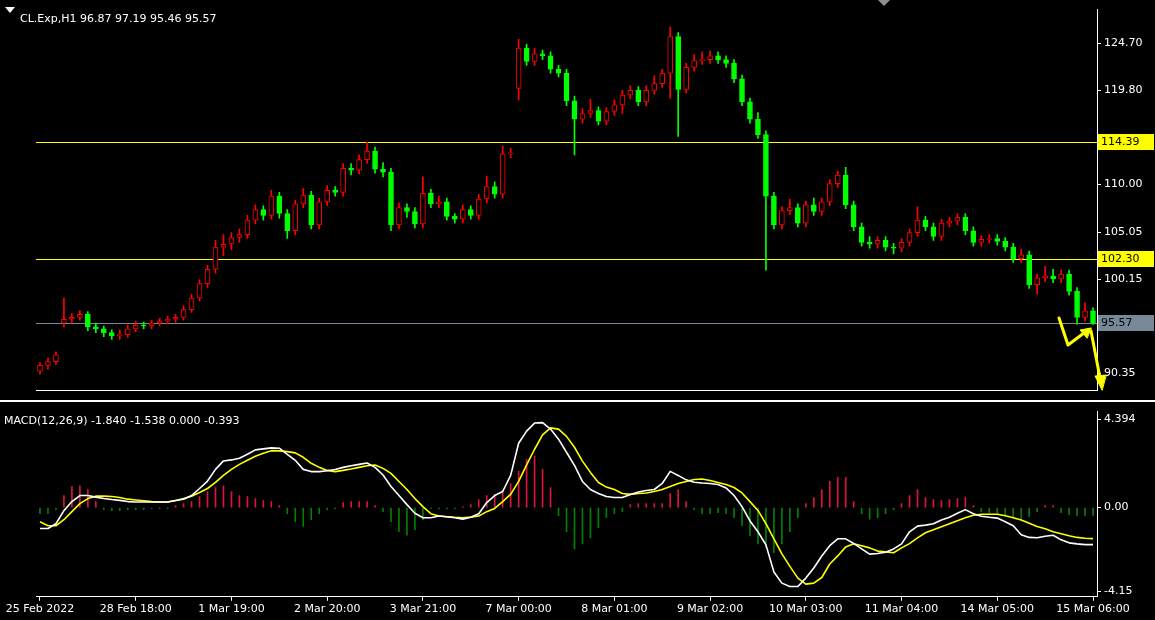  Describe the element at coordinates (614, 609) in the screenshot. I see `x-tick-label: 8 Mar 01:00` at that location.